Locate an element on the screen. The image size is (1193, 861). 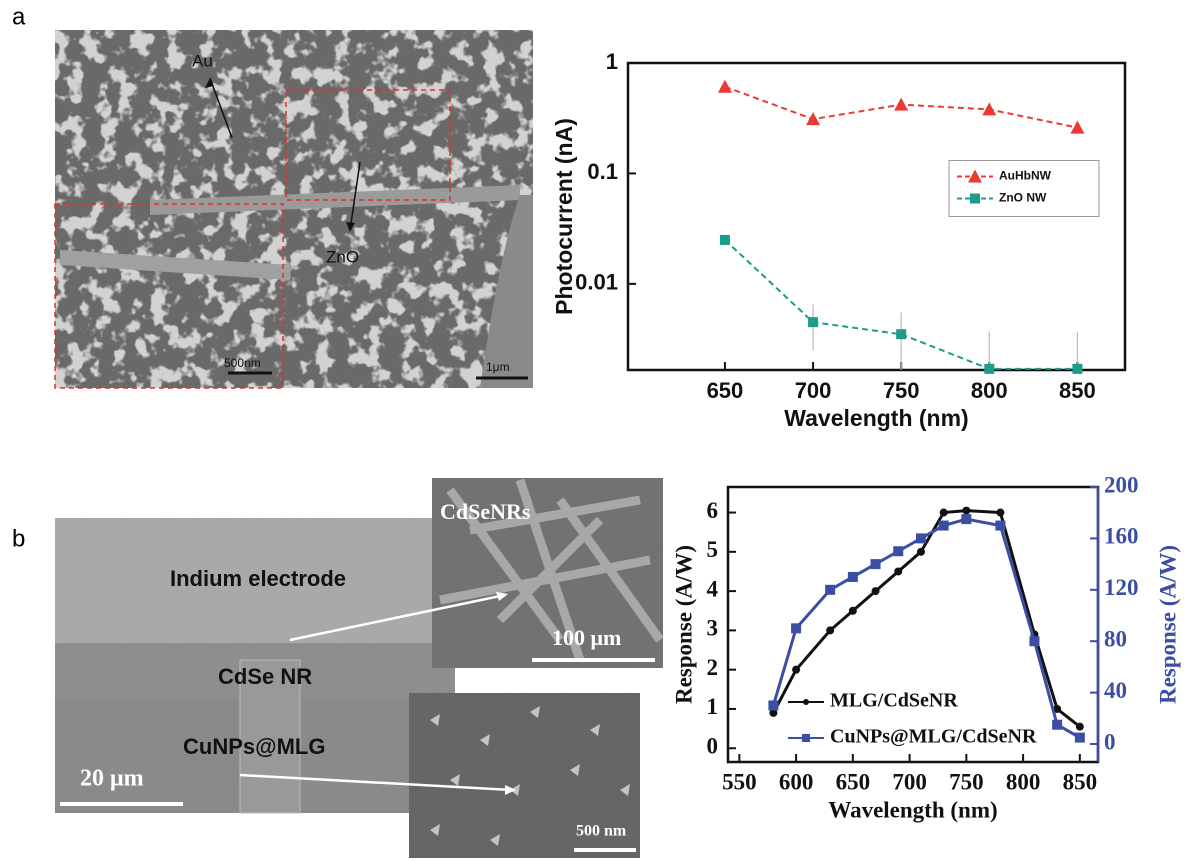
image-label: CdSe NR is located at coordinates (265, 676).